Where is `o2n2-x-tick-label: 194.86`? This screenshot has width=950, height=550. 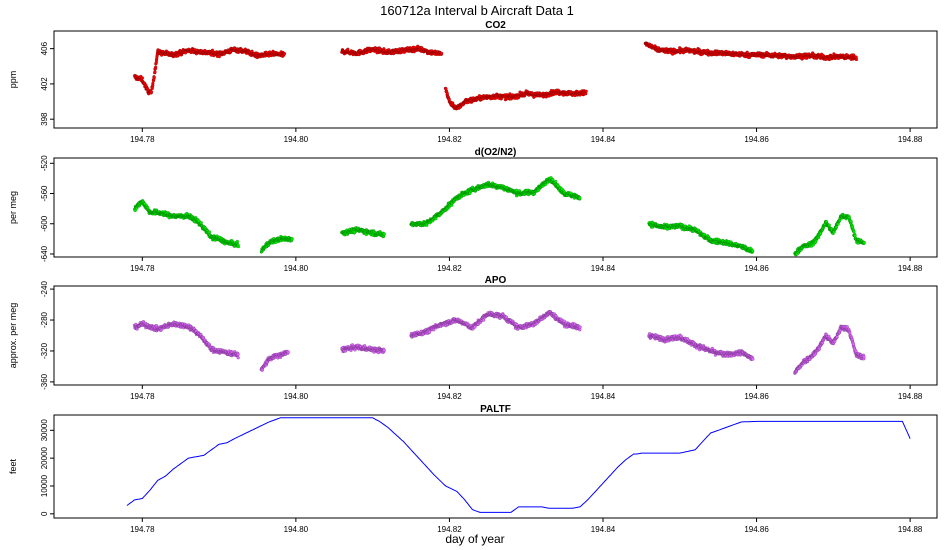 o2n2-x-tick-label: 194.86 is located at coordinates (756, 268).